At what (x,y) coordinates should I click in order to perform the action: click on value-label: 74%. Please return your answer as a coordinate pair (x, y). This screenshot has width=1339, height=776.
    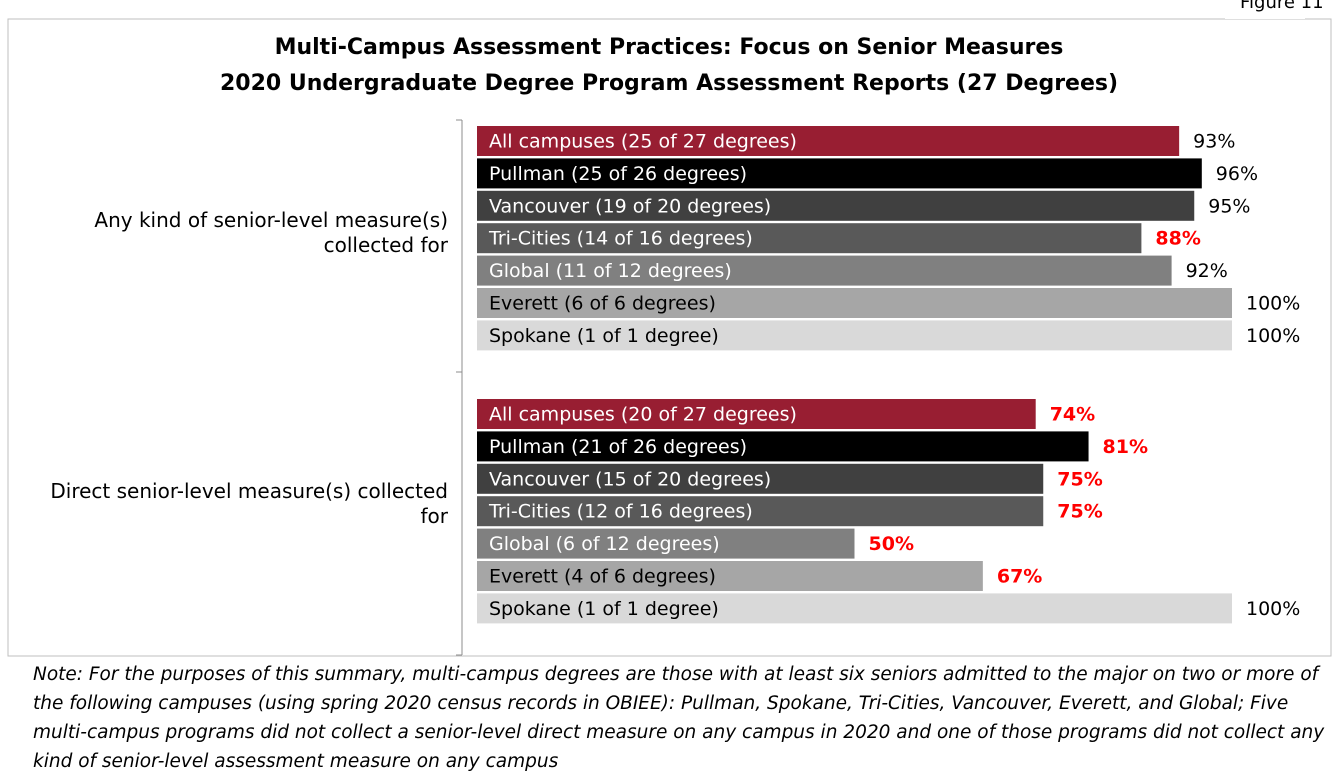
    Looking at the image, I should click on (1072, 415).